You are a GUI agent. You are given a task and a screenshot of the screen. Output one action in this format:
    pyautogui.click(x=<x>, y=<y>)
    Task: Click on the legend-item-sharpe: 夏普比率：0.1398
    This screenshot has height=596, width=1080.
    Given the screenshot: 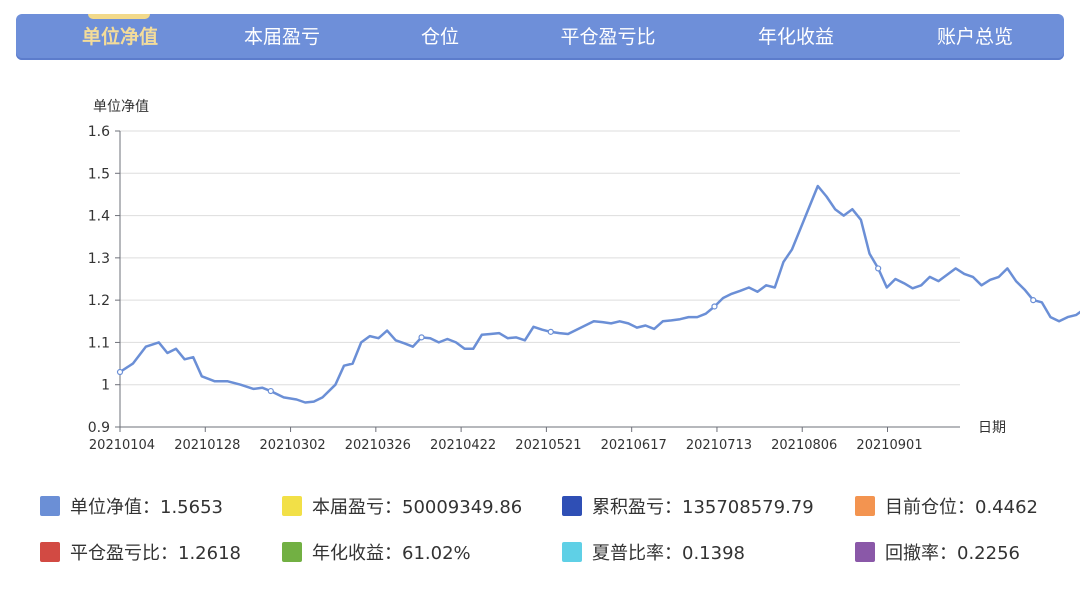 What is the action you would take?
    pyautogui.click(x=653, y=552)
    